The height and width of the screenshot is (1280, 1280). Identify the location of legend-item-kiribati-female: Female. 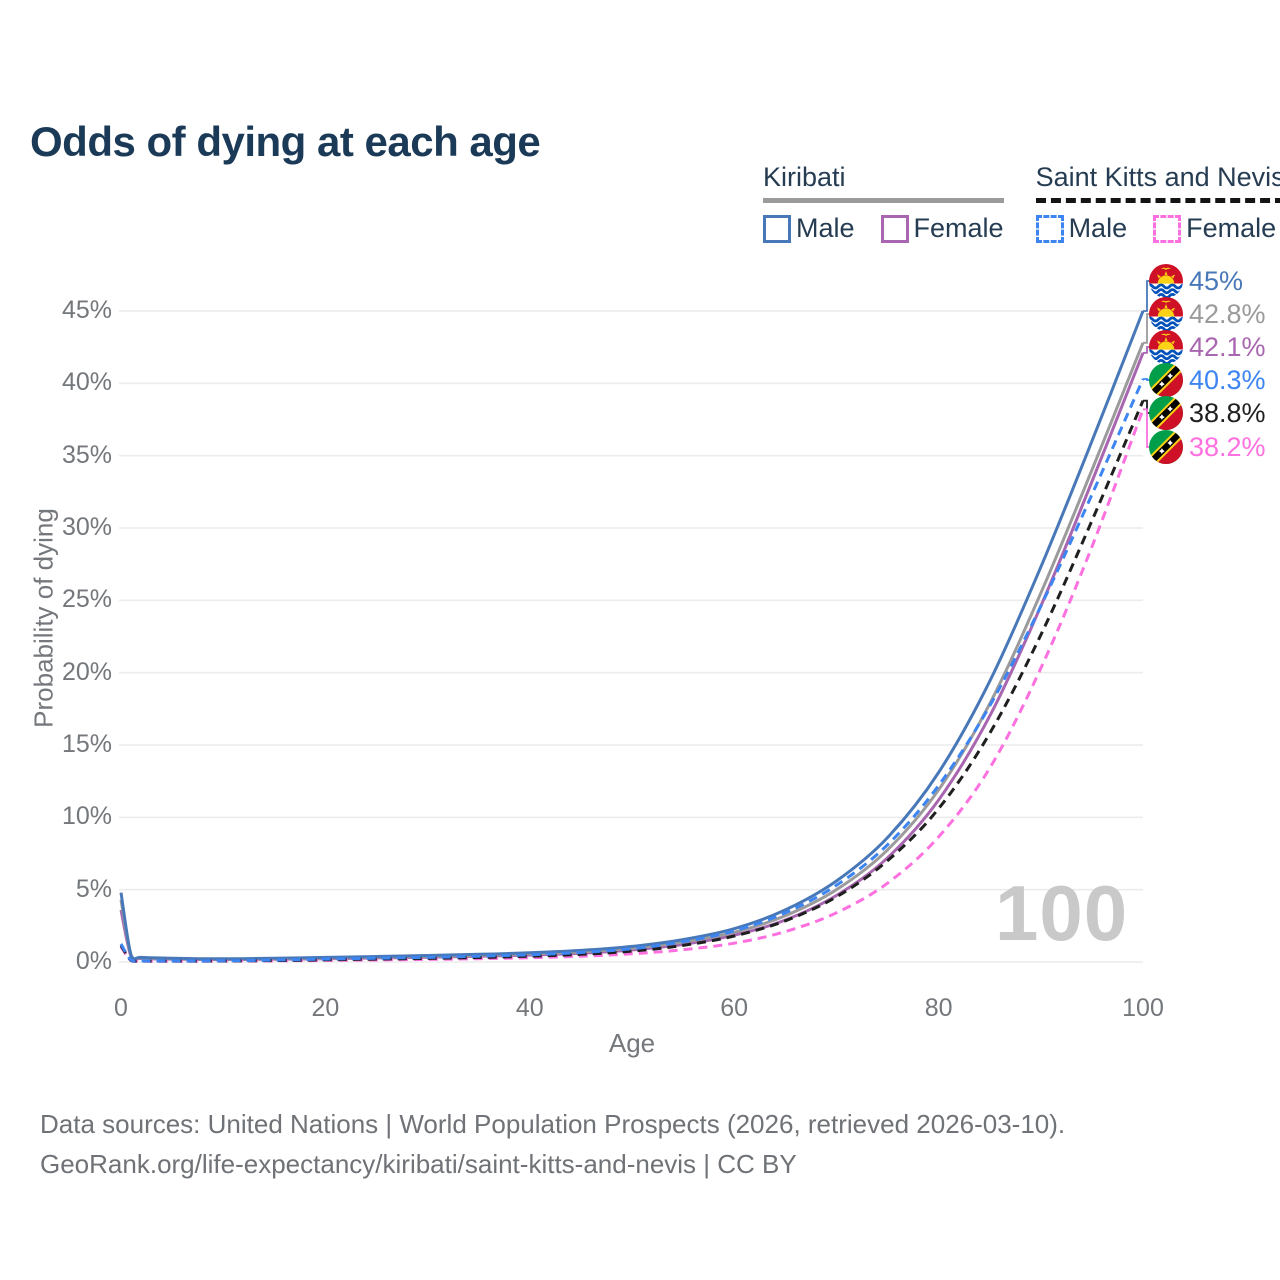
(942, 228).